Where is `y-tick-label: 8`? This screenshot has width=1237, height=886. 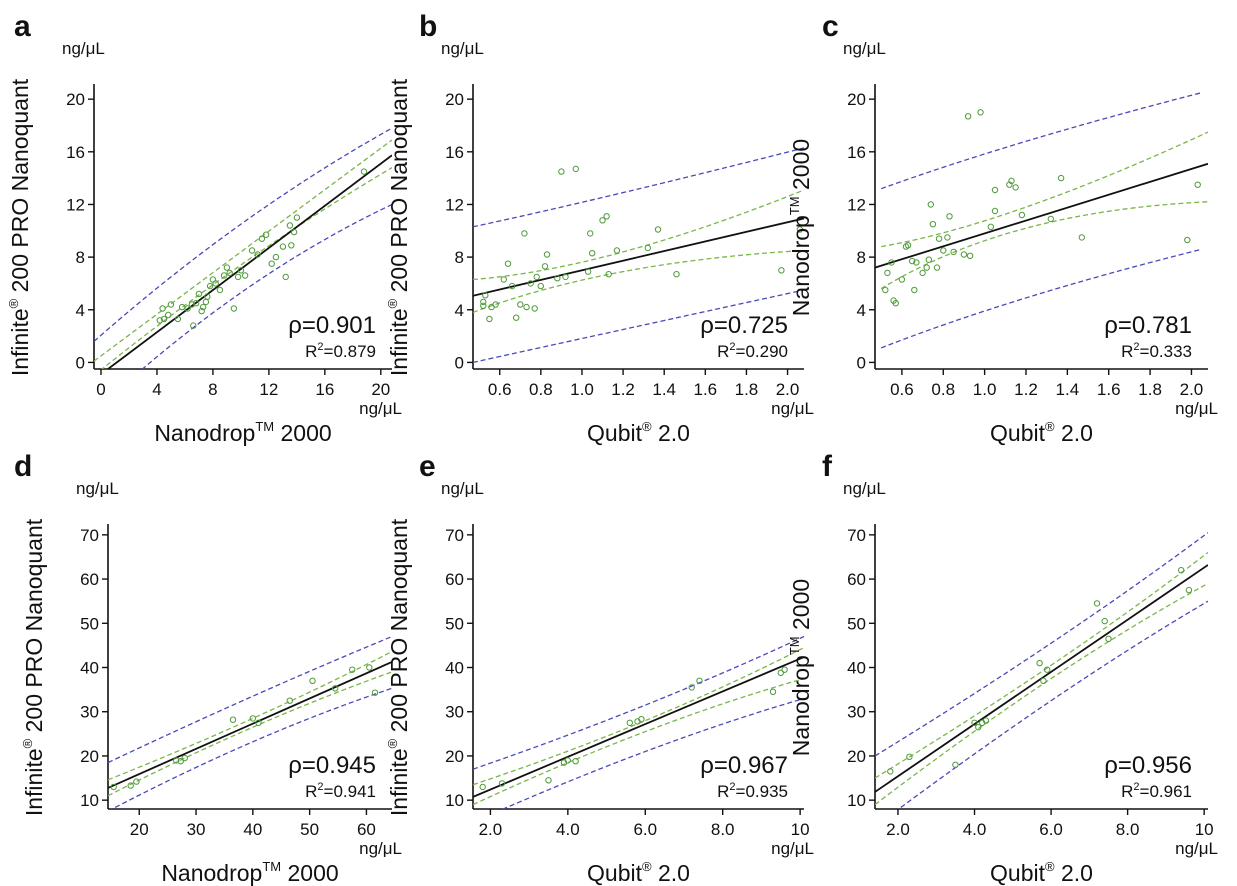
y-tick-label: 8 is located at coordinates (861, 257).